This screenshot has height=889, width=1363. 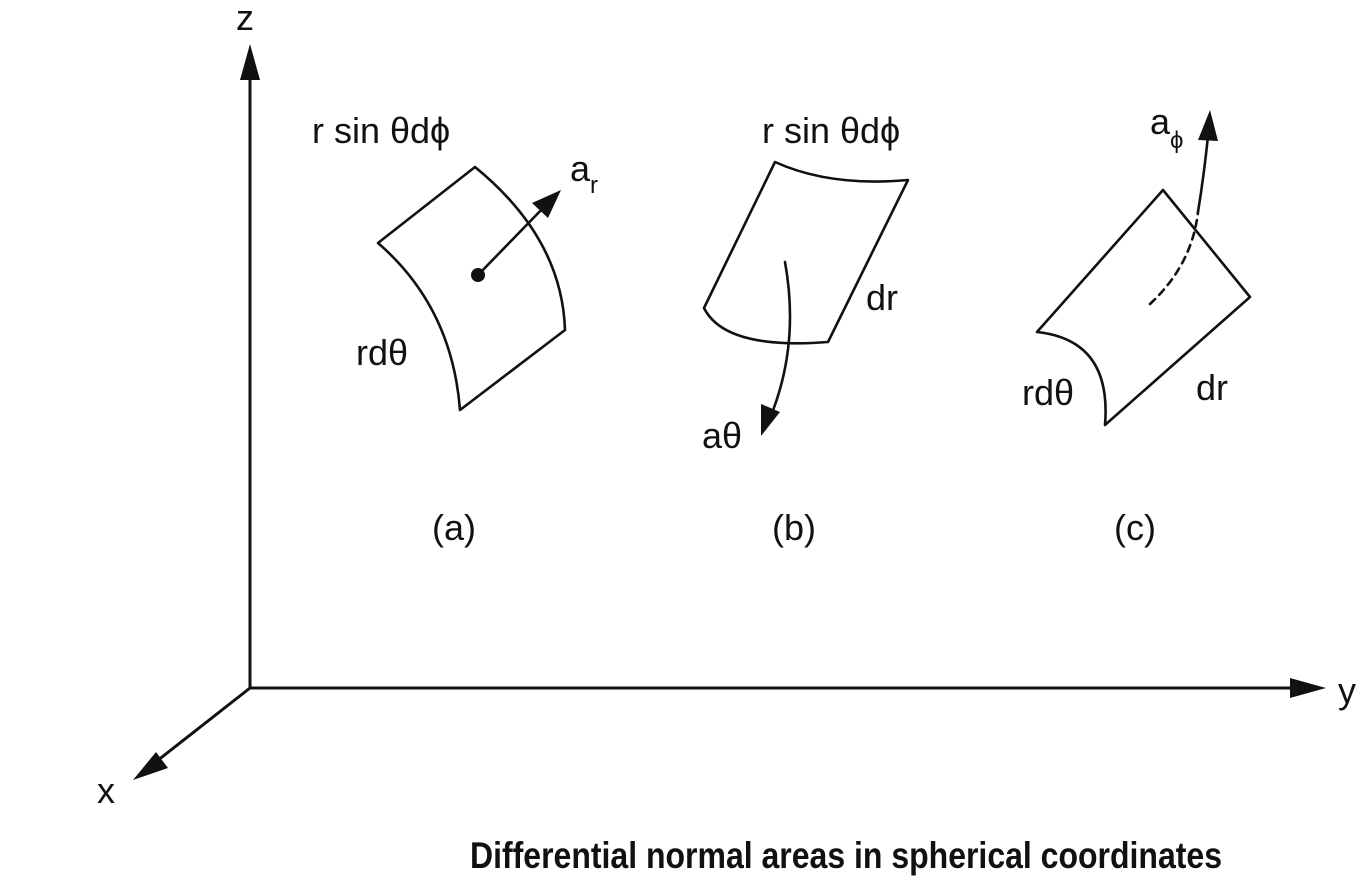 What do you see at coordinates (1212, 387) in the screenshot?
I see `panel-c-right-label: dr` at bounding box center [1212, 387].